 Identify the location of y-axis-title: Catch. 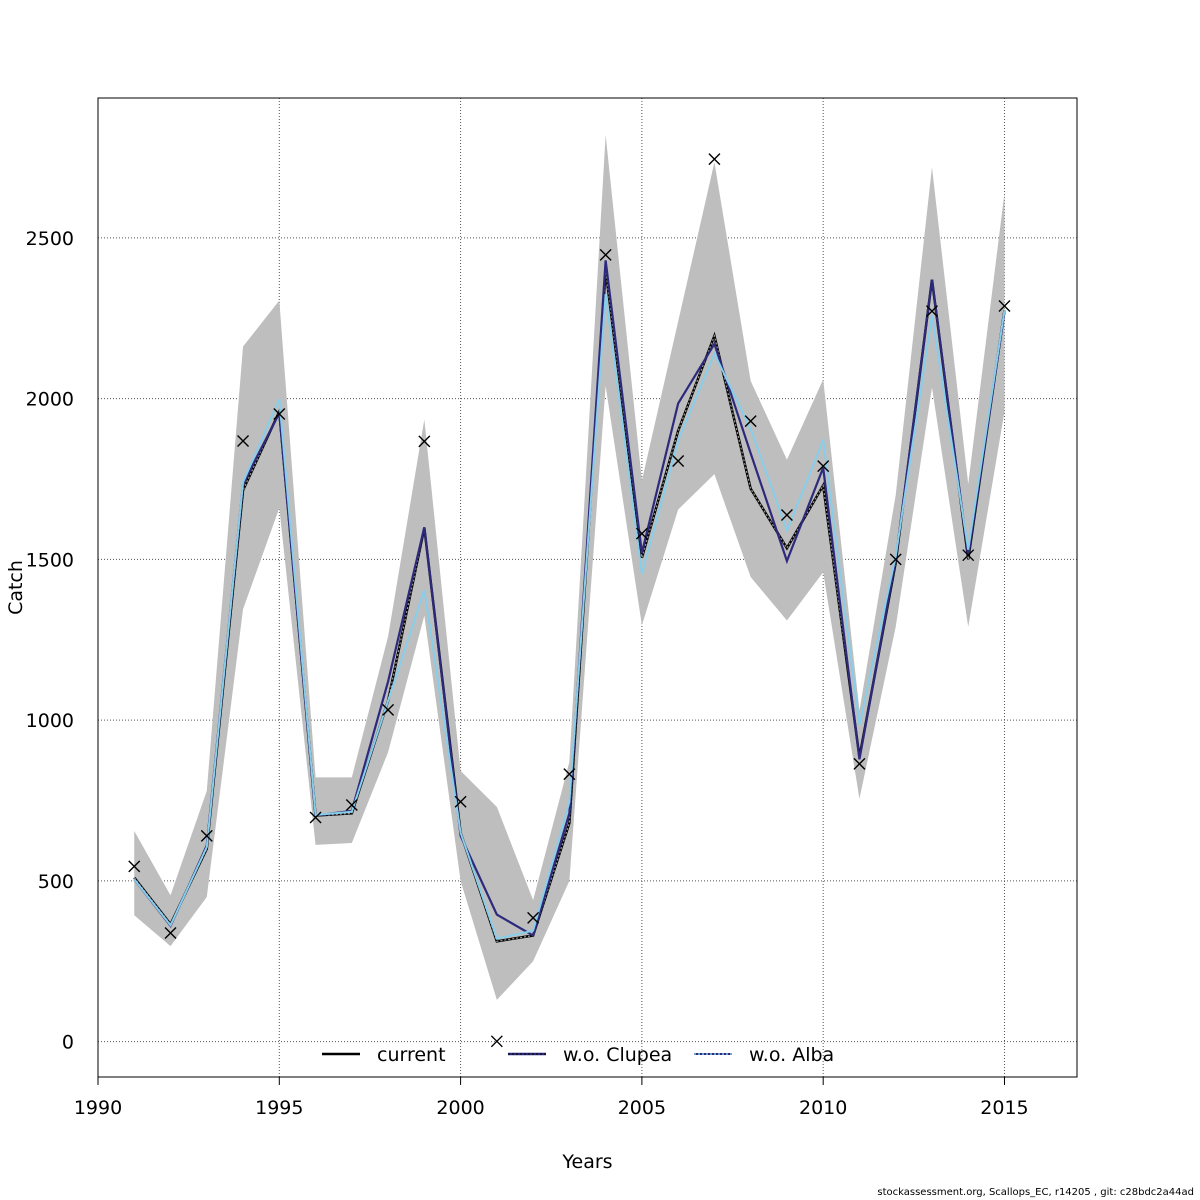
(16, 587).